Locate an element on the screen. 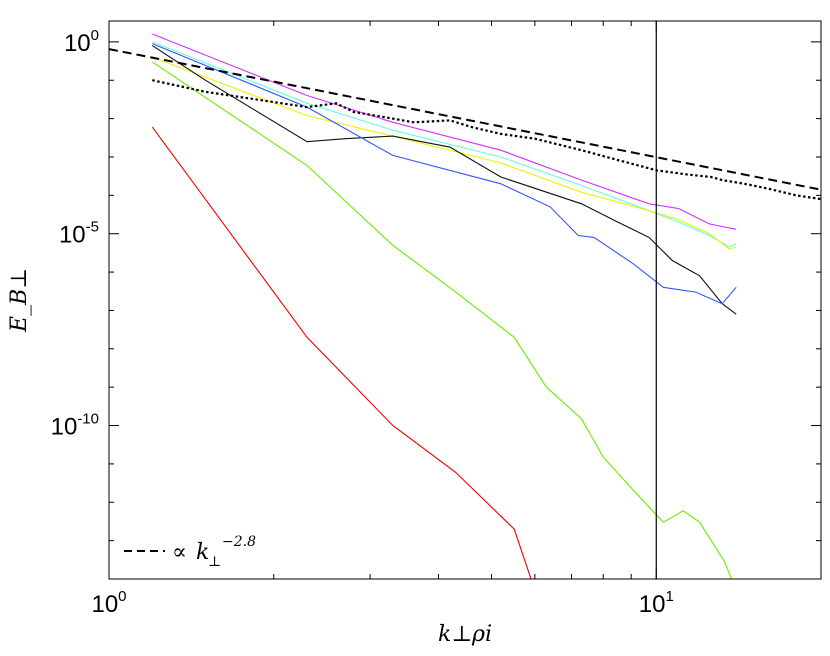 This screenshot has height=656, width=830. x-tick-label: 10⁰ is located at coordinates (108, 603).